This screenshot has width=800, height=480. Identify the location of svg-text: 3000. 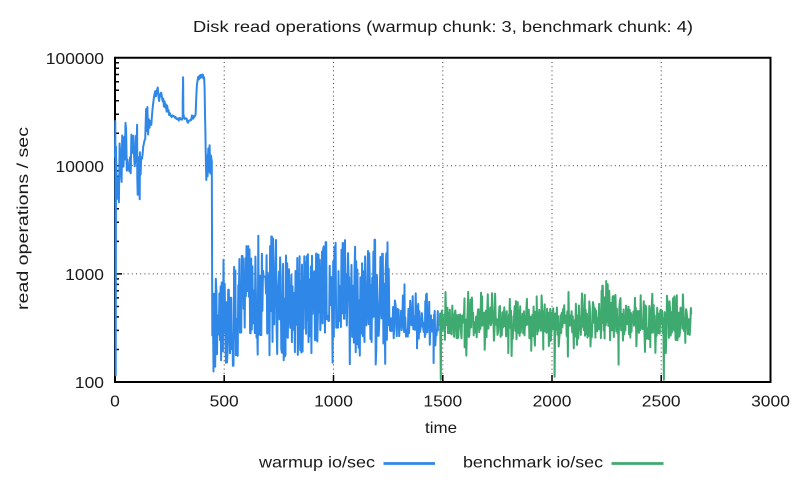
(770, 402).